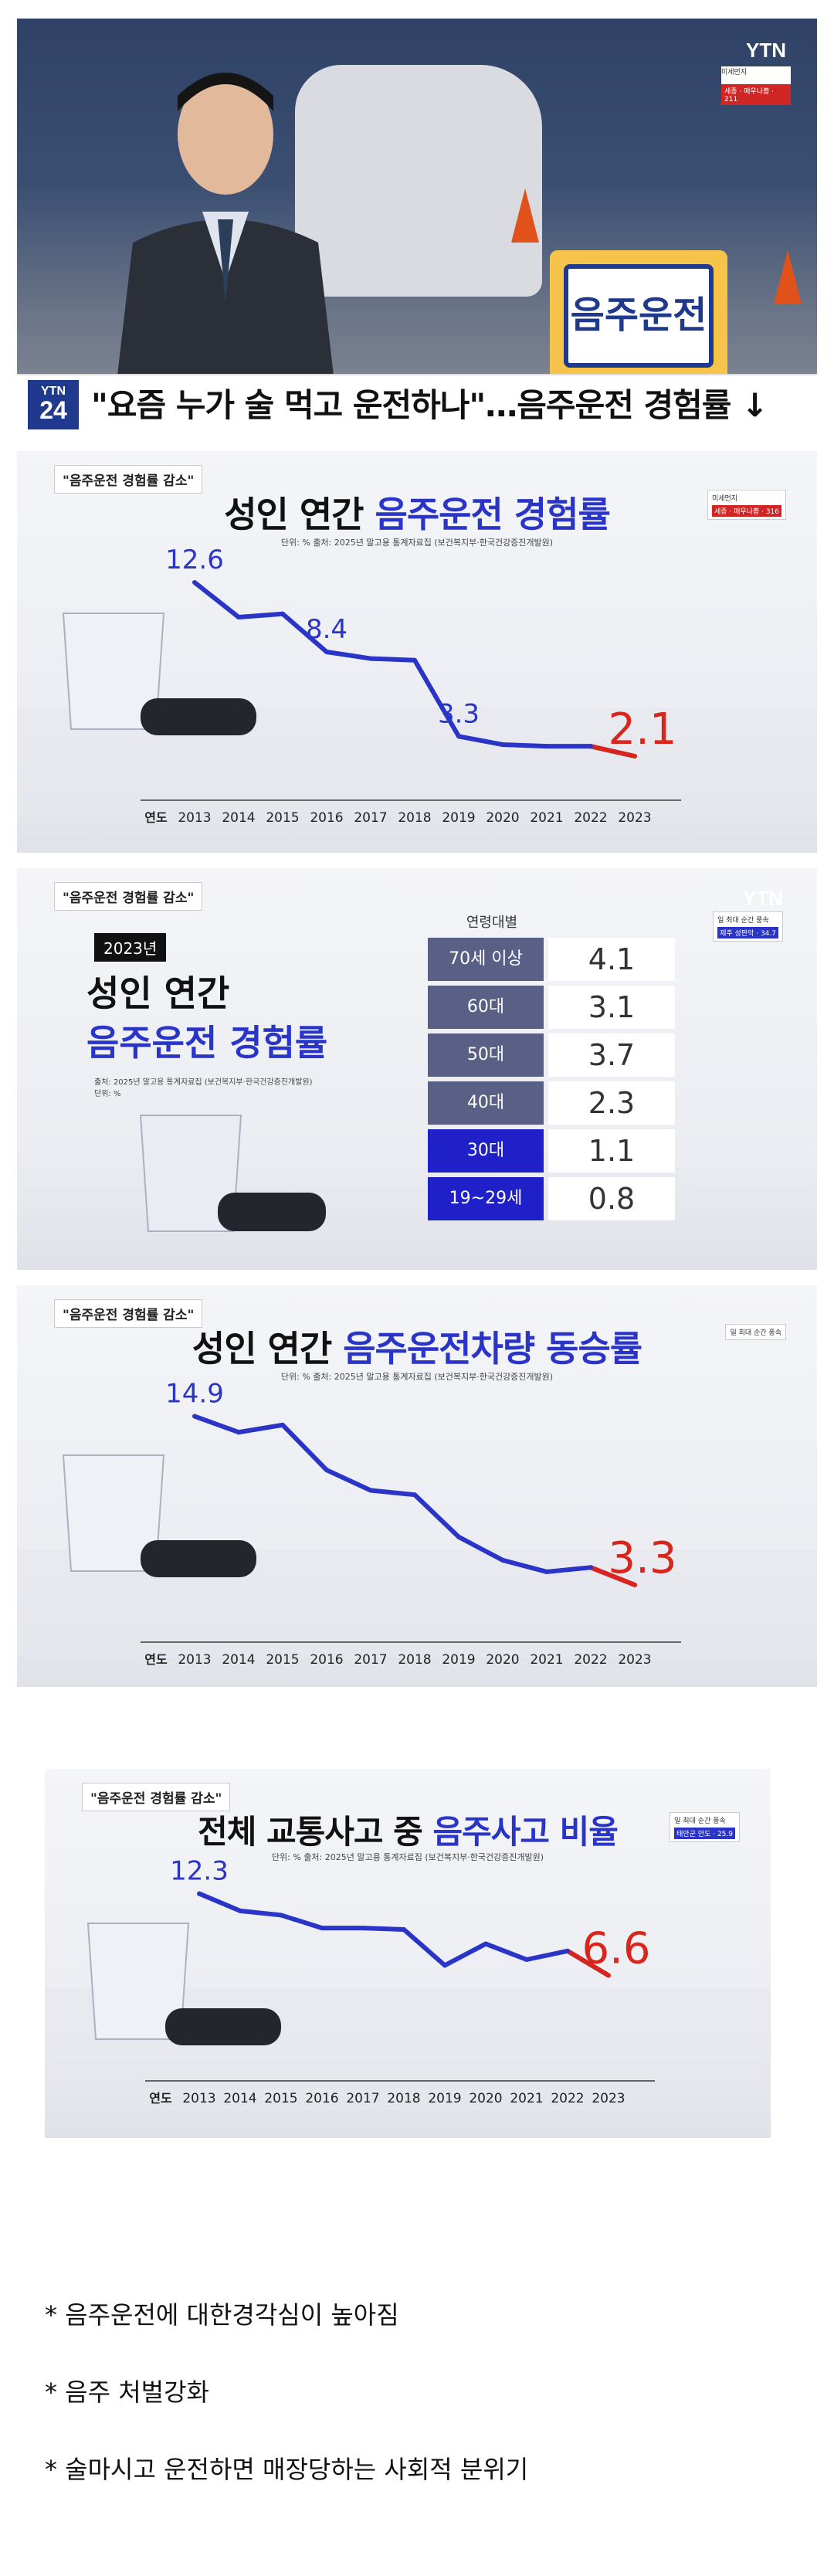 This screenshot has width=834, height=2576. I want to click on chart-title: 성인 연간 음주운전 경험률, so click(417, 512).